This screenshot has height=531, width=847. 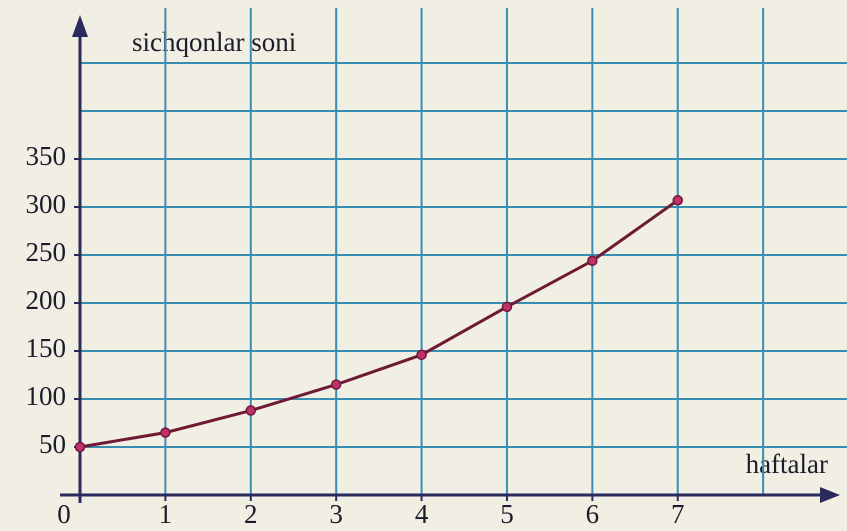 What do you see at coordinates (830, 495) in the screenshot?
I see `x-axis-arrow` at bounding box center [830, 495].